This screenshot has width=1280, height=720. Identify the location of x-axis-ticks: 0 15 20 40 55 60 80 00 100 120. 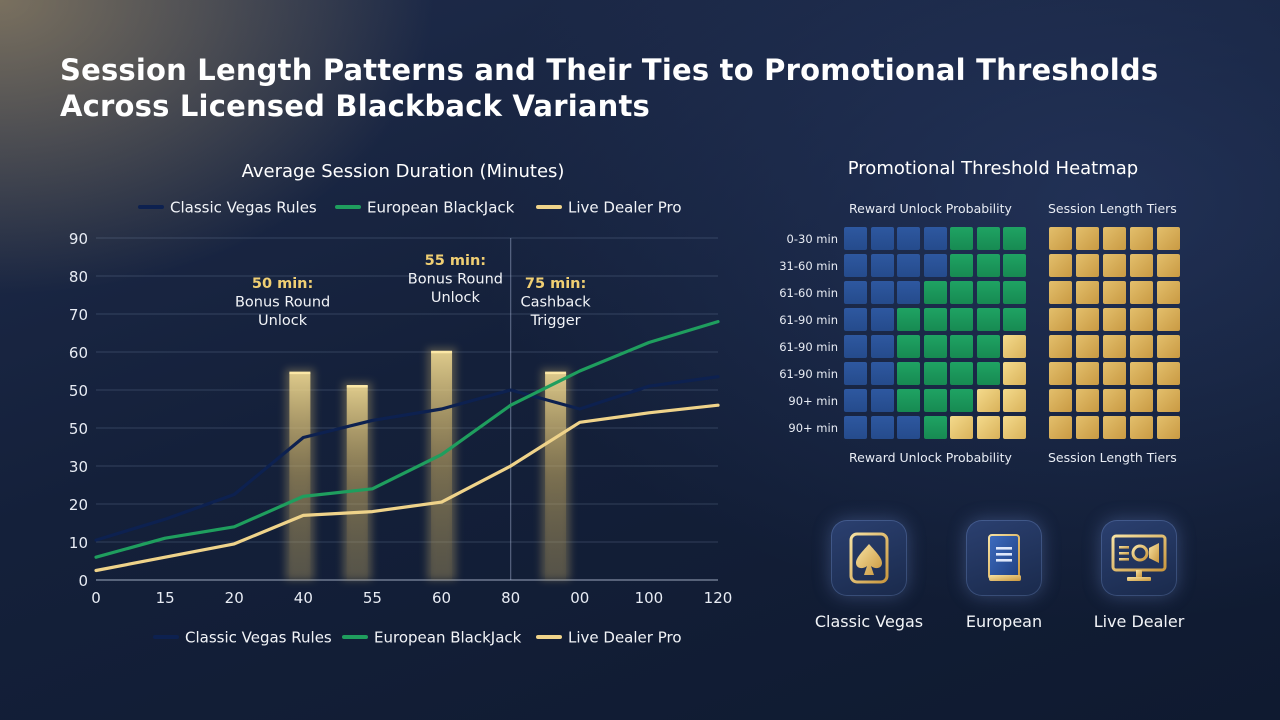
(411, 598).